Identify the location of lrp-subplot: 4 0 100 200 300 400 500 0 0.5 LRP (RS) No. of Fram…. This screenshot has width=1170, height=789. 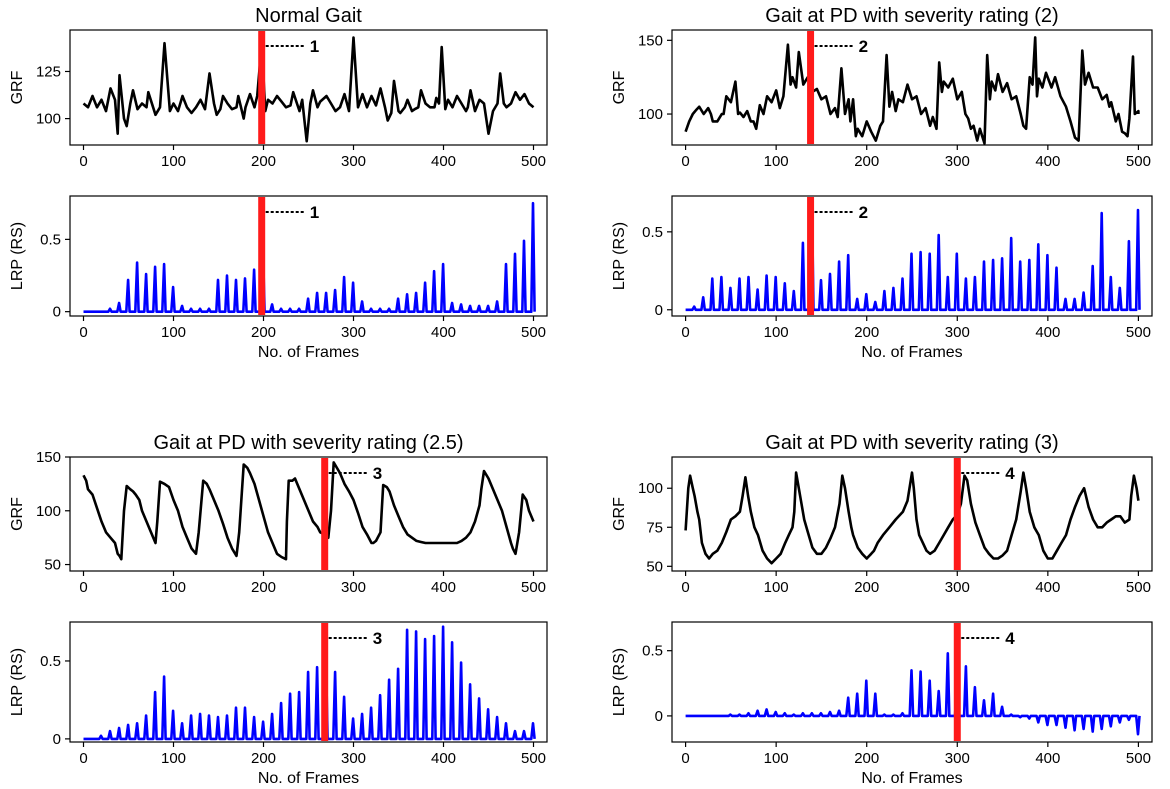
(882, 704).